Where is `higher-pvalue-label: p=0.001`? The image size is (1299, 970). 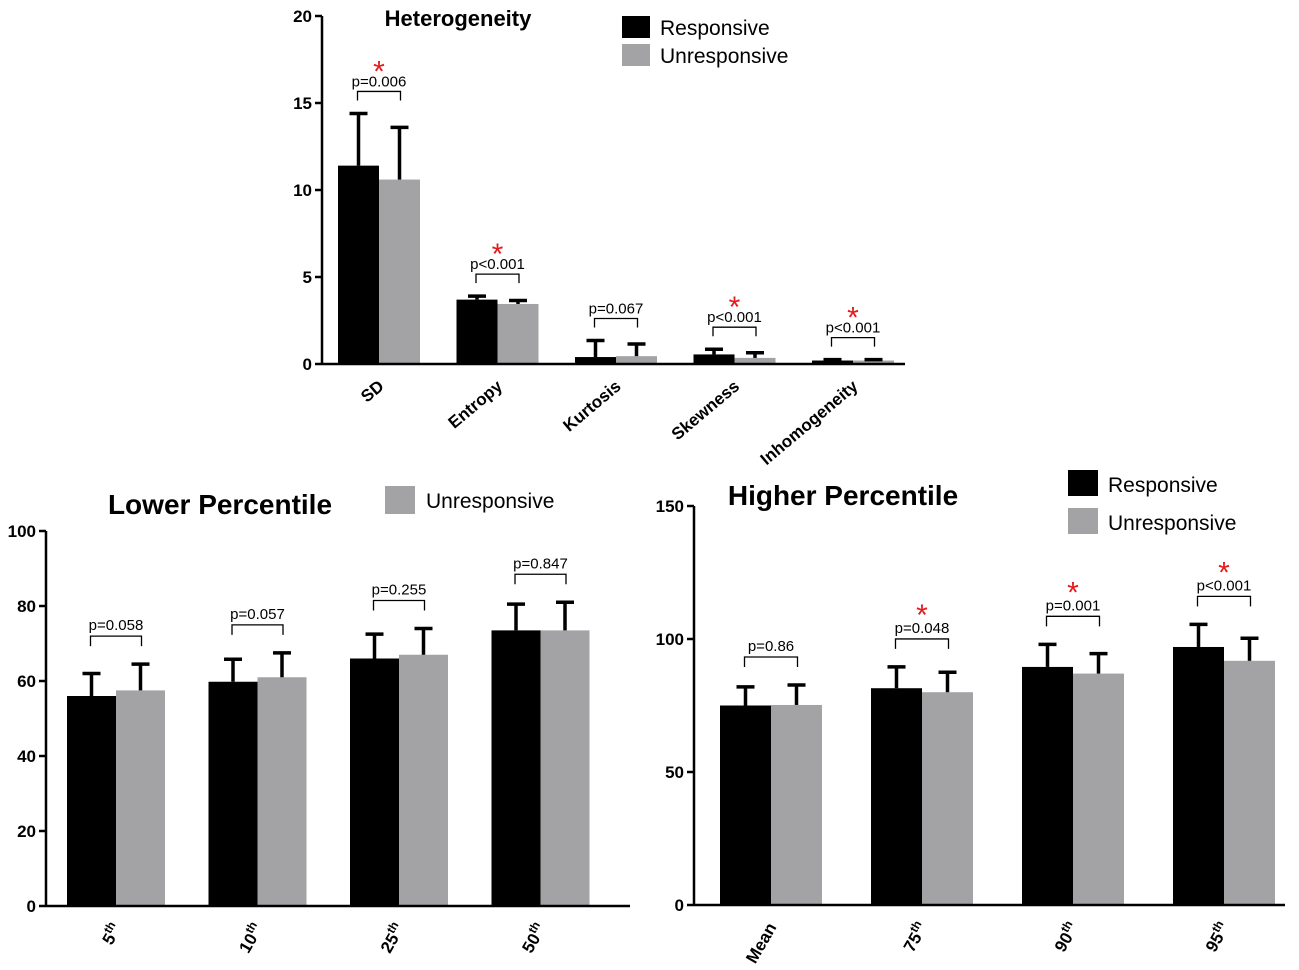 higher-pvalue-label: p=0.001 is located at coordinates (1073, 605).